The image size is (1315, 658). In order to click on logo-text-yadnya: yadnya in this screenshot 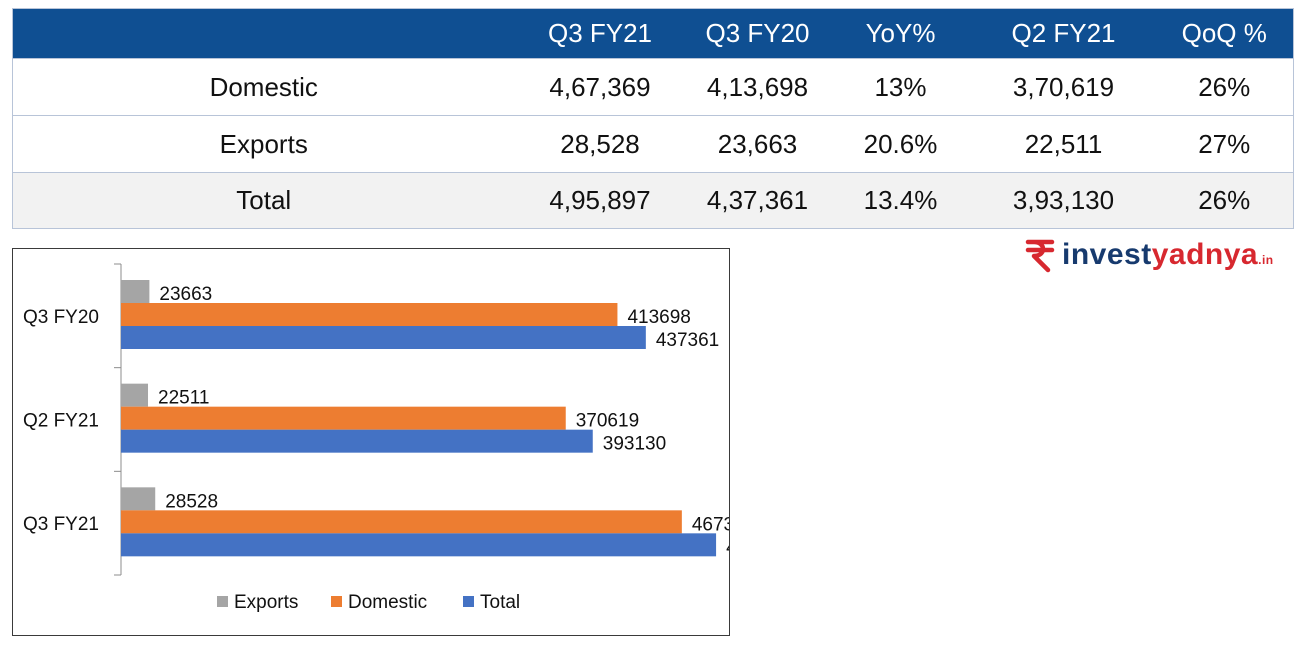, I will do `click(1205, 254)`.